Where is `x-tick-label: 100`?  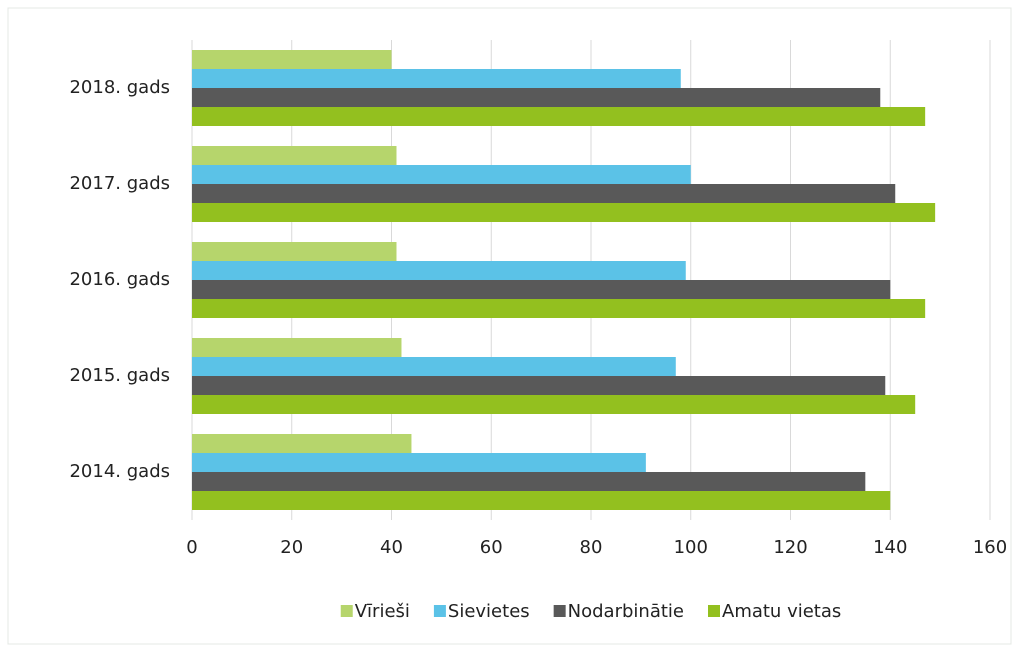
x-tick-label: 100 is located at coordinates (691, 547).